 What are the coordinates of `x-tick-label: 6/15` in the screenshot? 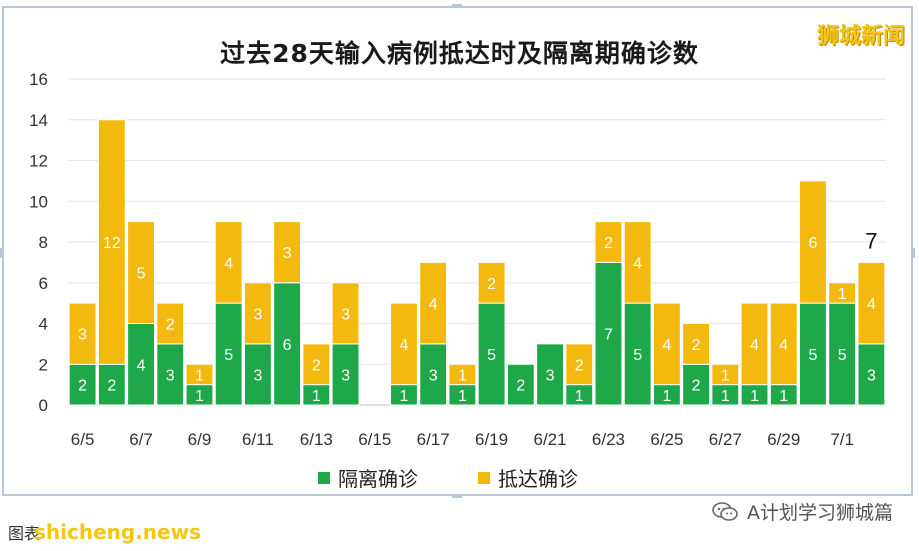 It's located at (374, 439).